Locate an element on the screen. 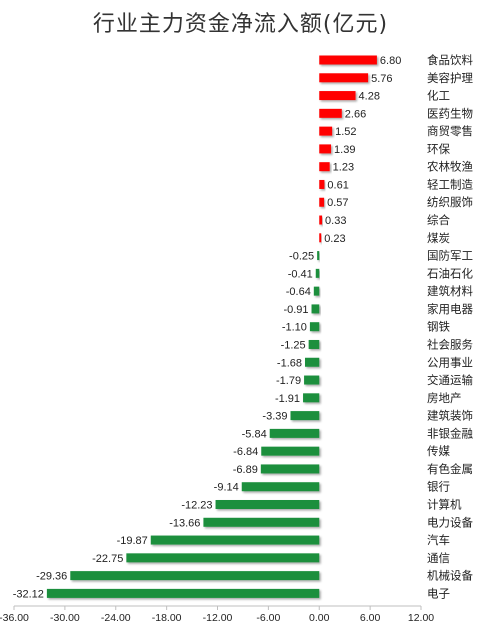 The width and height of the screenshot is (481, 629). x-tick-label: 12.00 is located at coordinates (421, 618).